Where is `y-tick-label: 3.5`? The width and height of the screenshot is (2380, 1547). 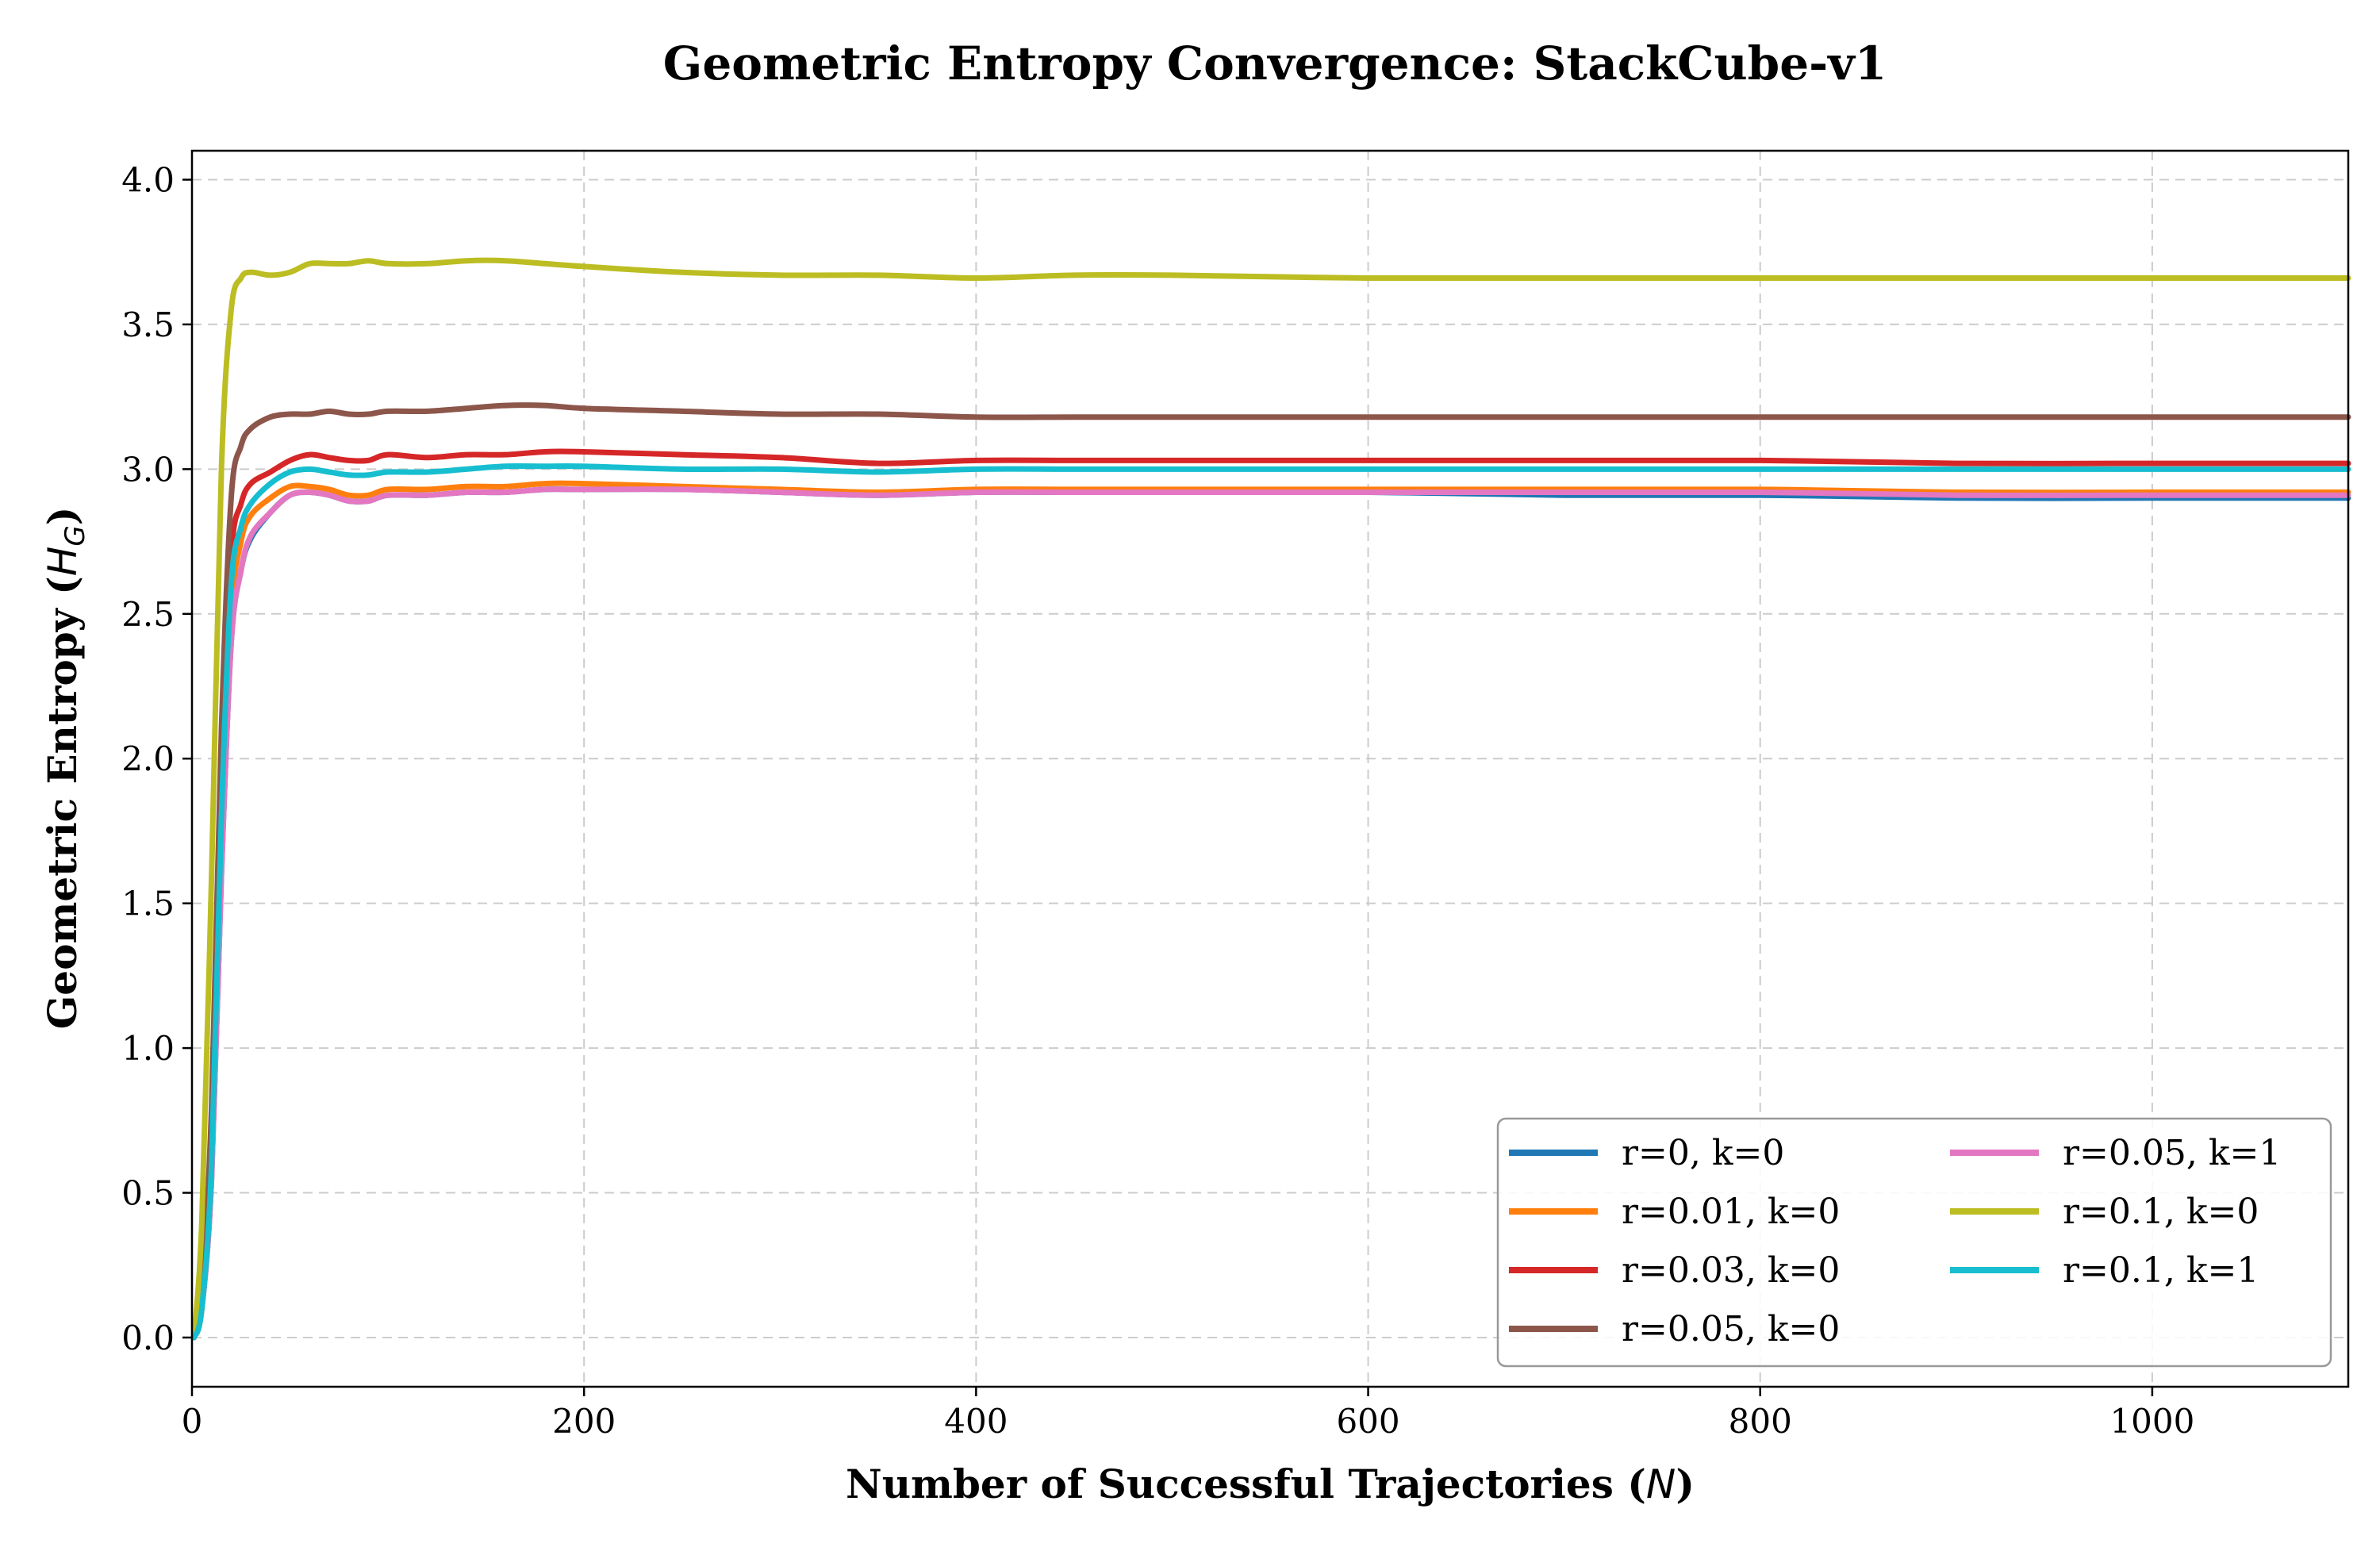 y-tick-label: 3.5 is located at coordinates (148, 324).